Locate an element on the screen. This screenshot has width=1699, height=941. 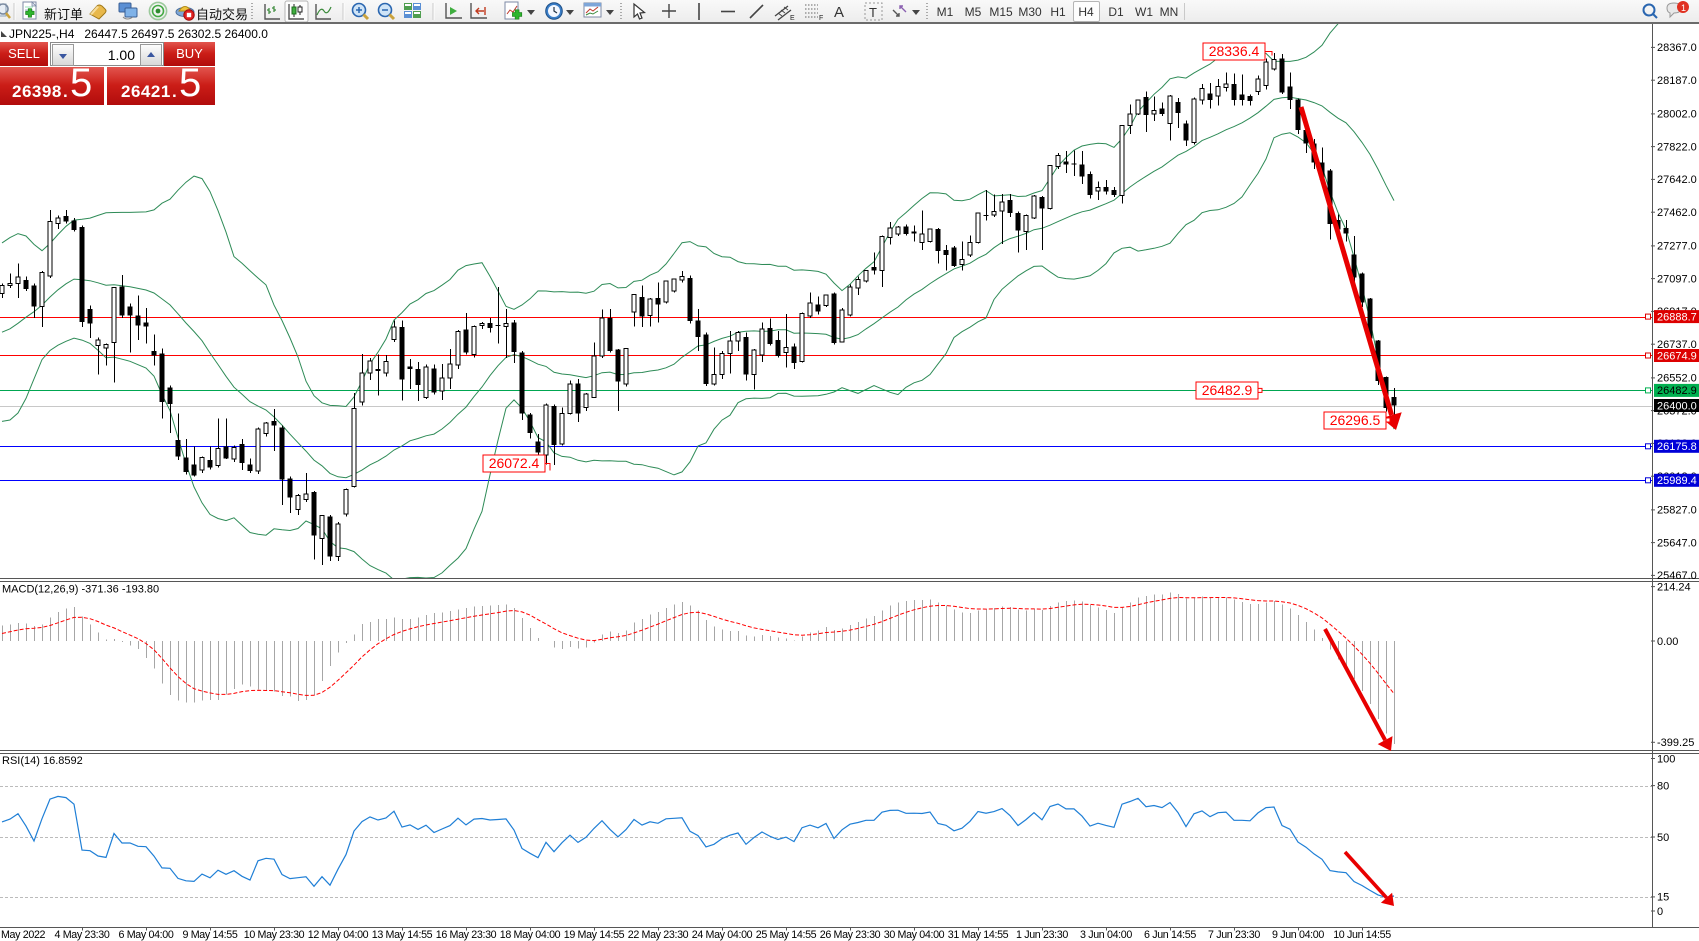
svg-text: 27822.0 is located at coordinates (1677, 147).